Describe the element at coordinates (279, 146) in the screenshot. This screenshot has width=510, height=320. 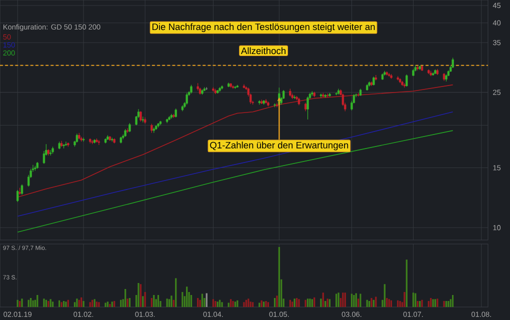
I see `annotation: Q1-Zahlen über den Erwartungen` at that location.